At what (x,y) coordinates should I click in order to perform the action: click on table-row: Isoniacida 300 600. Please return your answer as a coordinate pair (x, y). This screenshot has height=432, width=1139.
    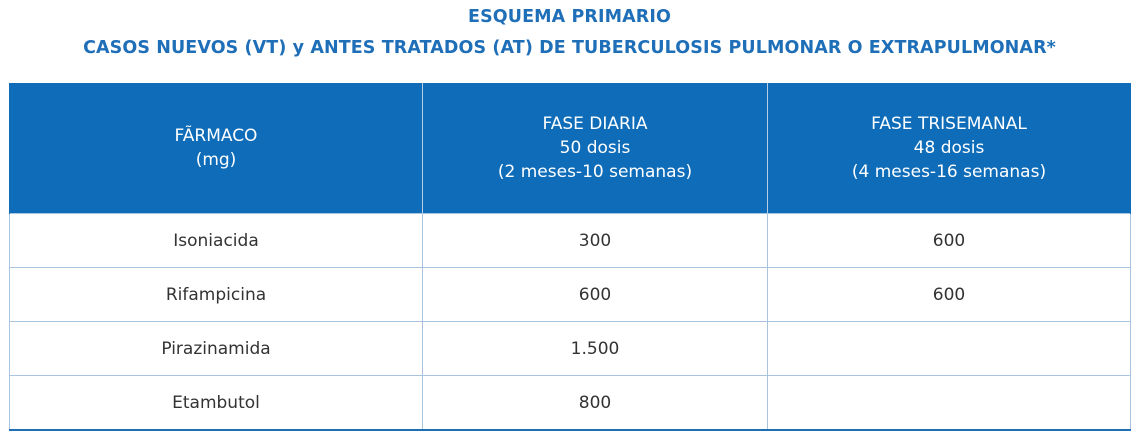
    Looking at the image, I should click on (570, 240).